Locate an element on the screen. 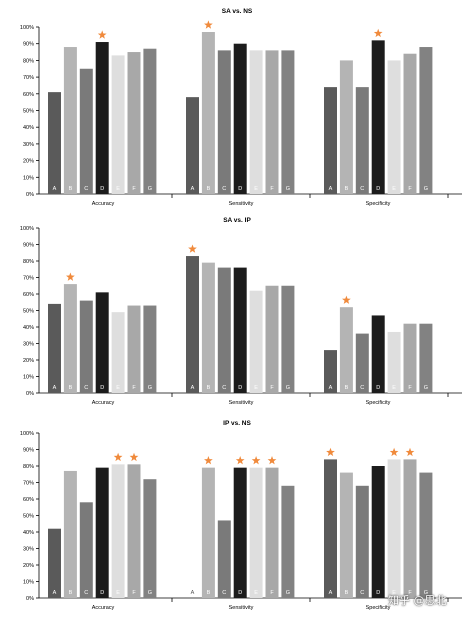  bar-accuracy-e is located at coordinates (118, 124).